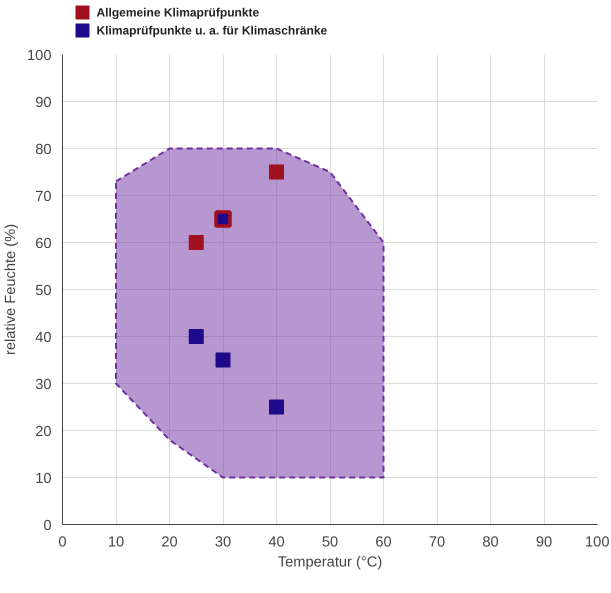 This screenshot has width=611, height=593. I want to click on x-tick-label: 50, so click(330, 542).